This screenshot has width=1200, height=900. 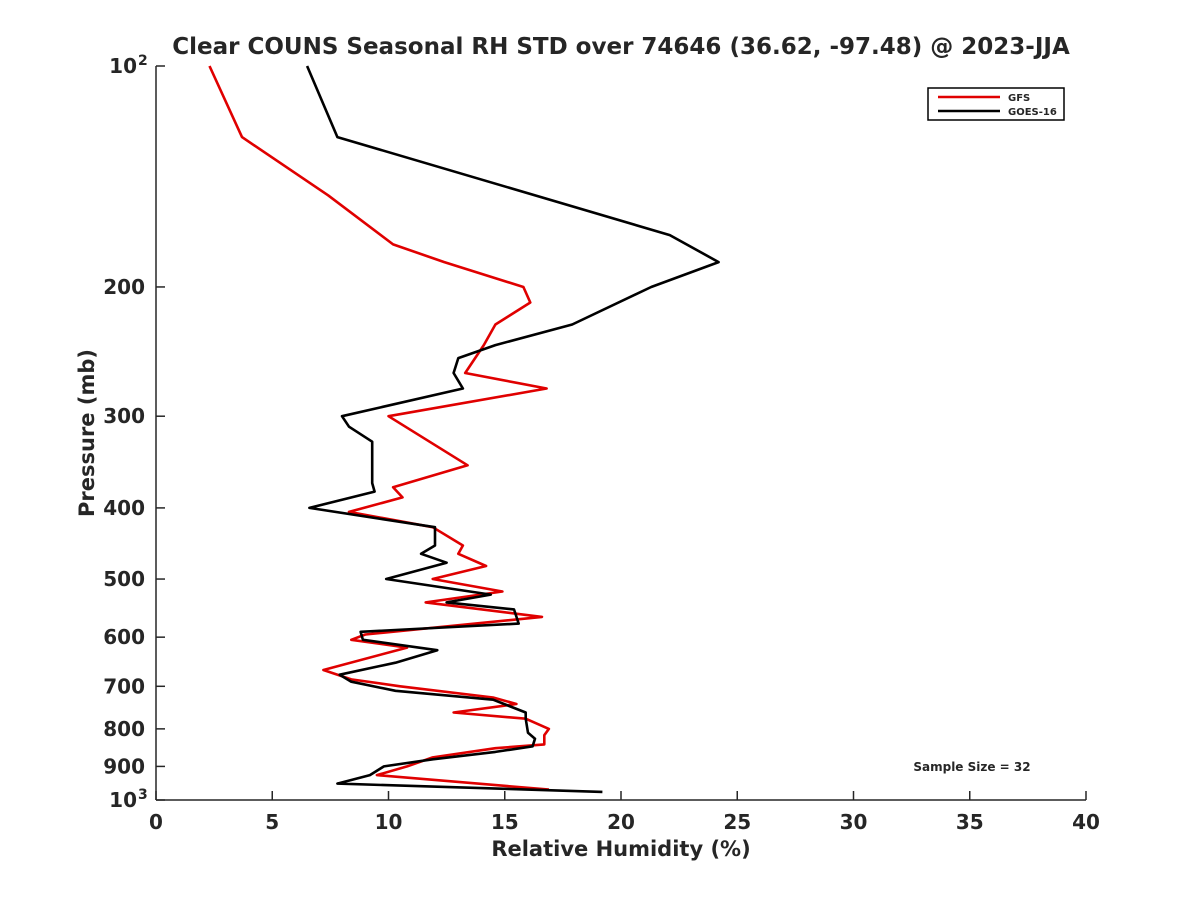 I want to click on sample-size-annotation: Sample Size = 32, so click(x=971, y=767).